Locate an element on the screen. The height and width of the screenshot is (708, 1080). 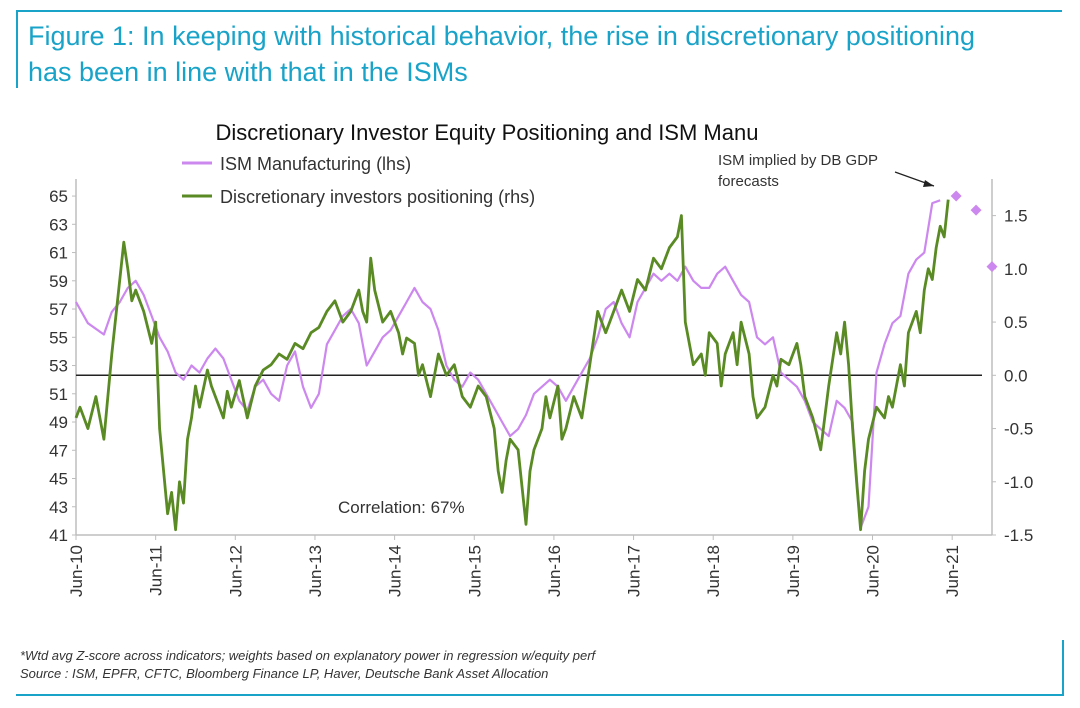
implied-annotation-line-2: forecasts is located at coordinates (748, 181).